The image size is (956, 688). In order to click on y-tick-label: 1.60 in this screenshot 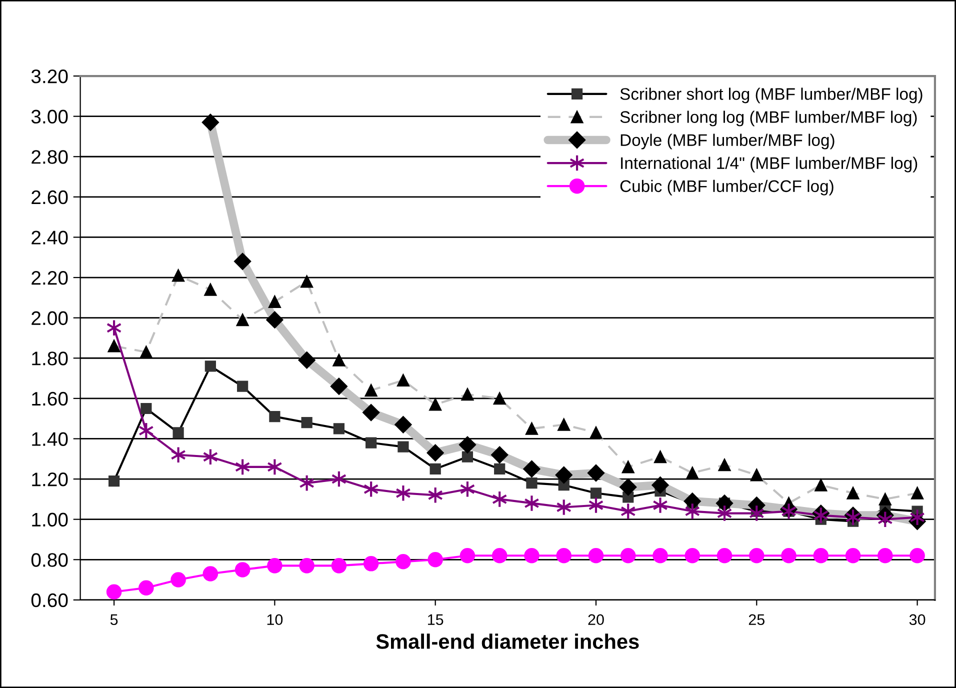, I will do `click(50, 399)`.